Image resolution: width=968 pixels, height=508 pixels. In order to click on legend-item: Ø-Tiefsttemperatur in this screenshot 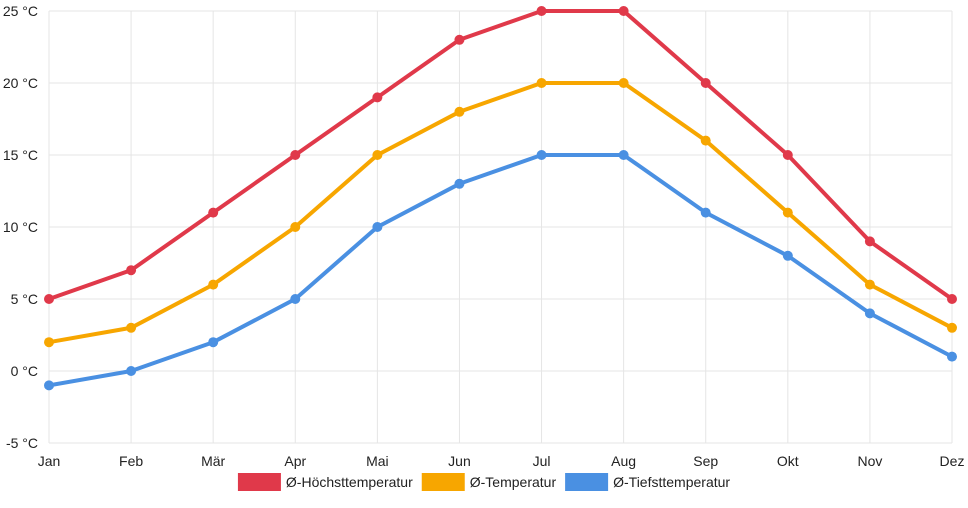, I will do `click(647, 482)`.